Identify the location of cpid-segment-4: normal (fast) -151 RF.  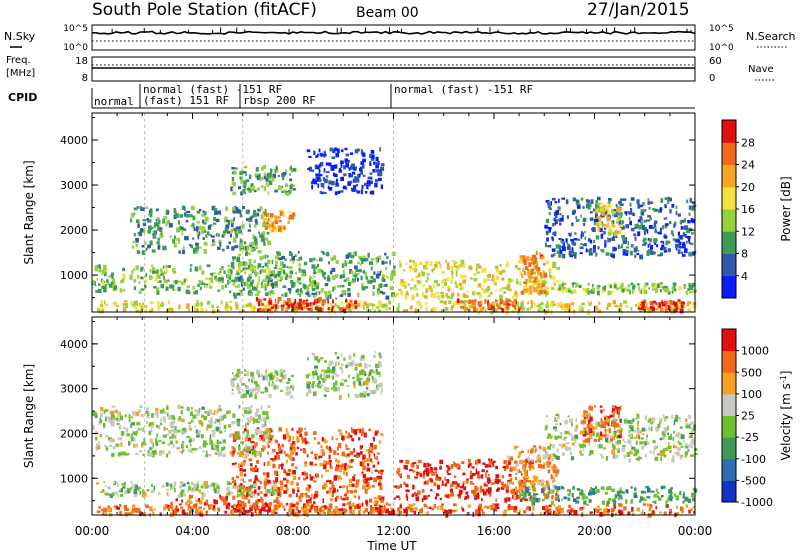
(463, 89).